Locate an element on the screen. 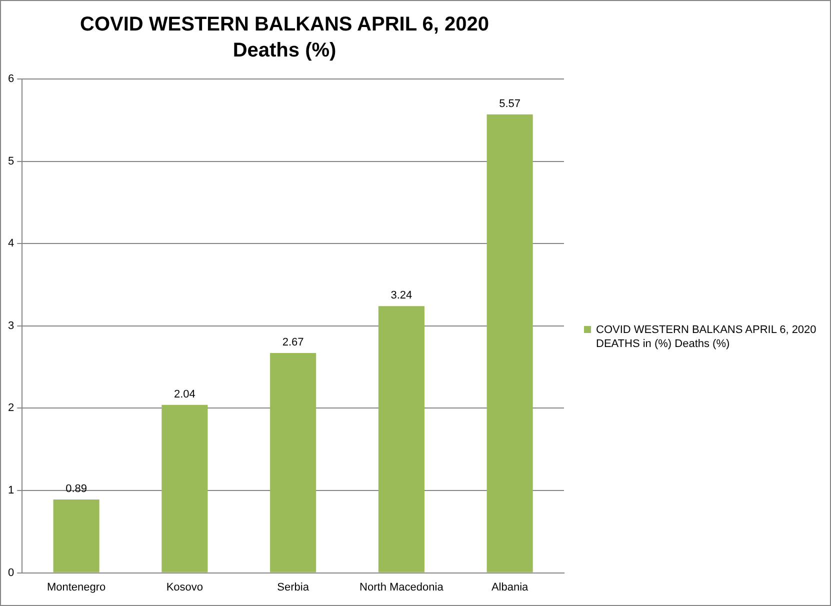 The image size is (831, 606). x-tick-label: Kosovo is located at coordinates (185, 587).